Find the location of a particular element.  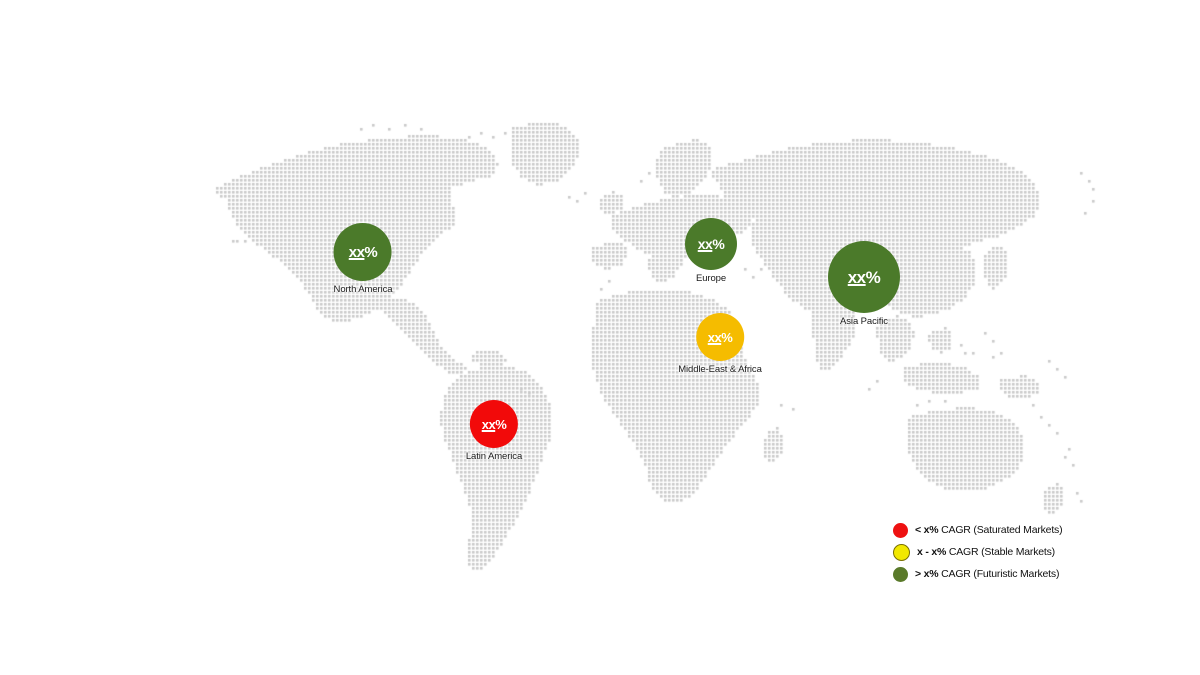

legend-label-saturated: < x% CAGR (Saturated Markets) is located at coordinates (989, 530).